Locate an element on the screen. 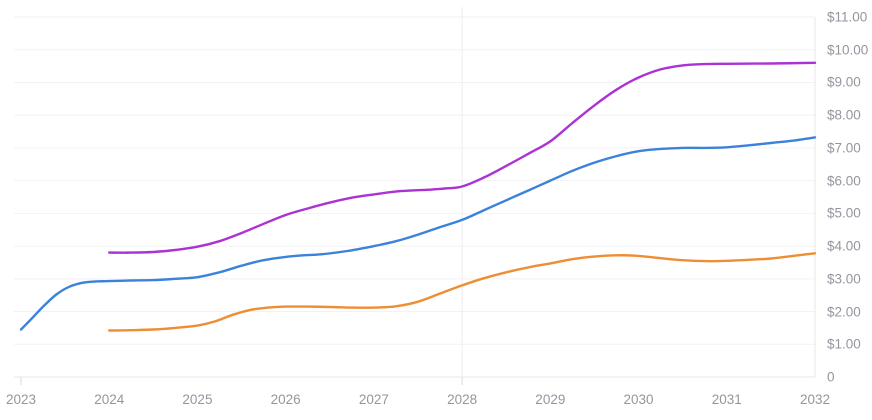 The image size is (872, 420). x-axis-label: 2030 is located at coordinates (638, 399).